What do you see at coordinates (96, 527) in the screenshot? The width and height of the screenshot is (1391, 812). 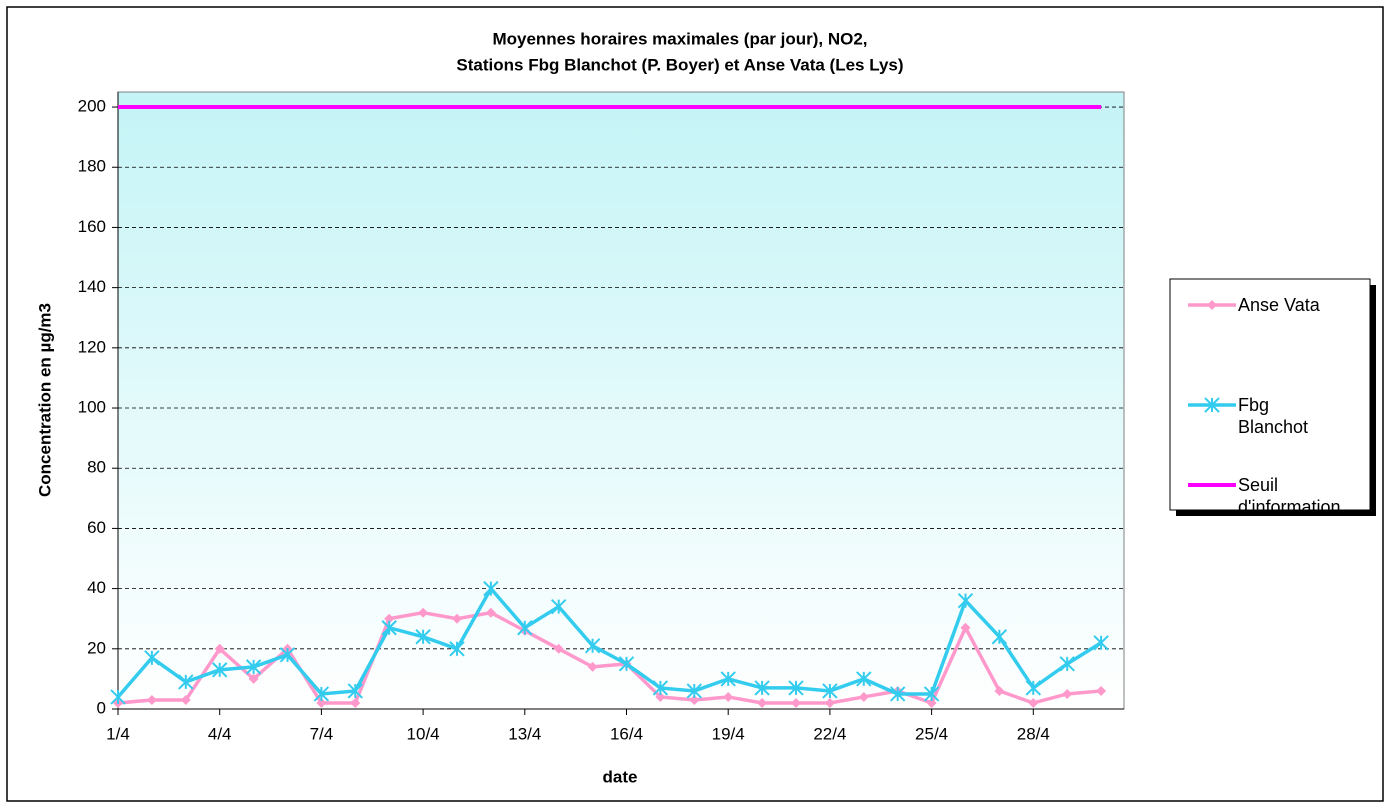 I see `y-tick-label: 60` at bounding box center [96, 527].